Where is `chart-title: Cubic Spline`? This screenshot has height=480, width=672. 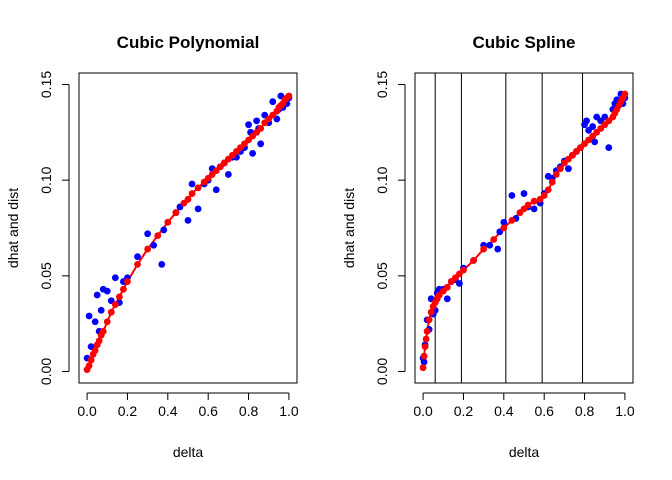 chart-title: Cubic Spline is located at coordinates (524, 42).